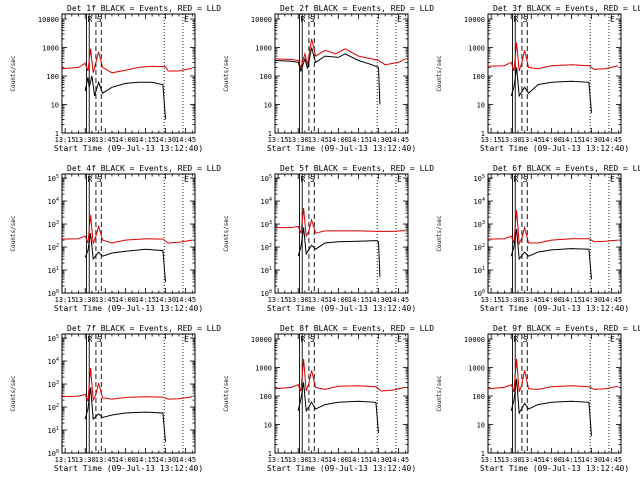 Image resolution: width=640 pixels, height=480 pixels. What do you see at coordinates (144, 328) in the screenshot?
I see `panel-title: Det 7f BLACK = Events, RED = LLD` at bounding box center [144, 328].